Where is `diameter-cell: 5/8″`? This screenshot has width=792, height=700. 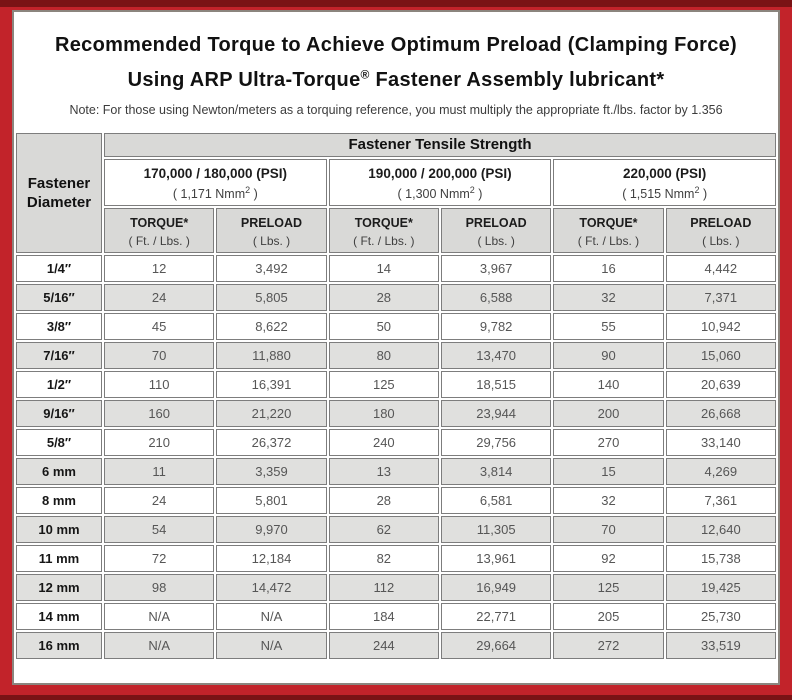 diameter-cell: 5/8″ is located at coordinates (59, 442).